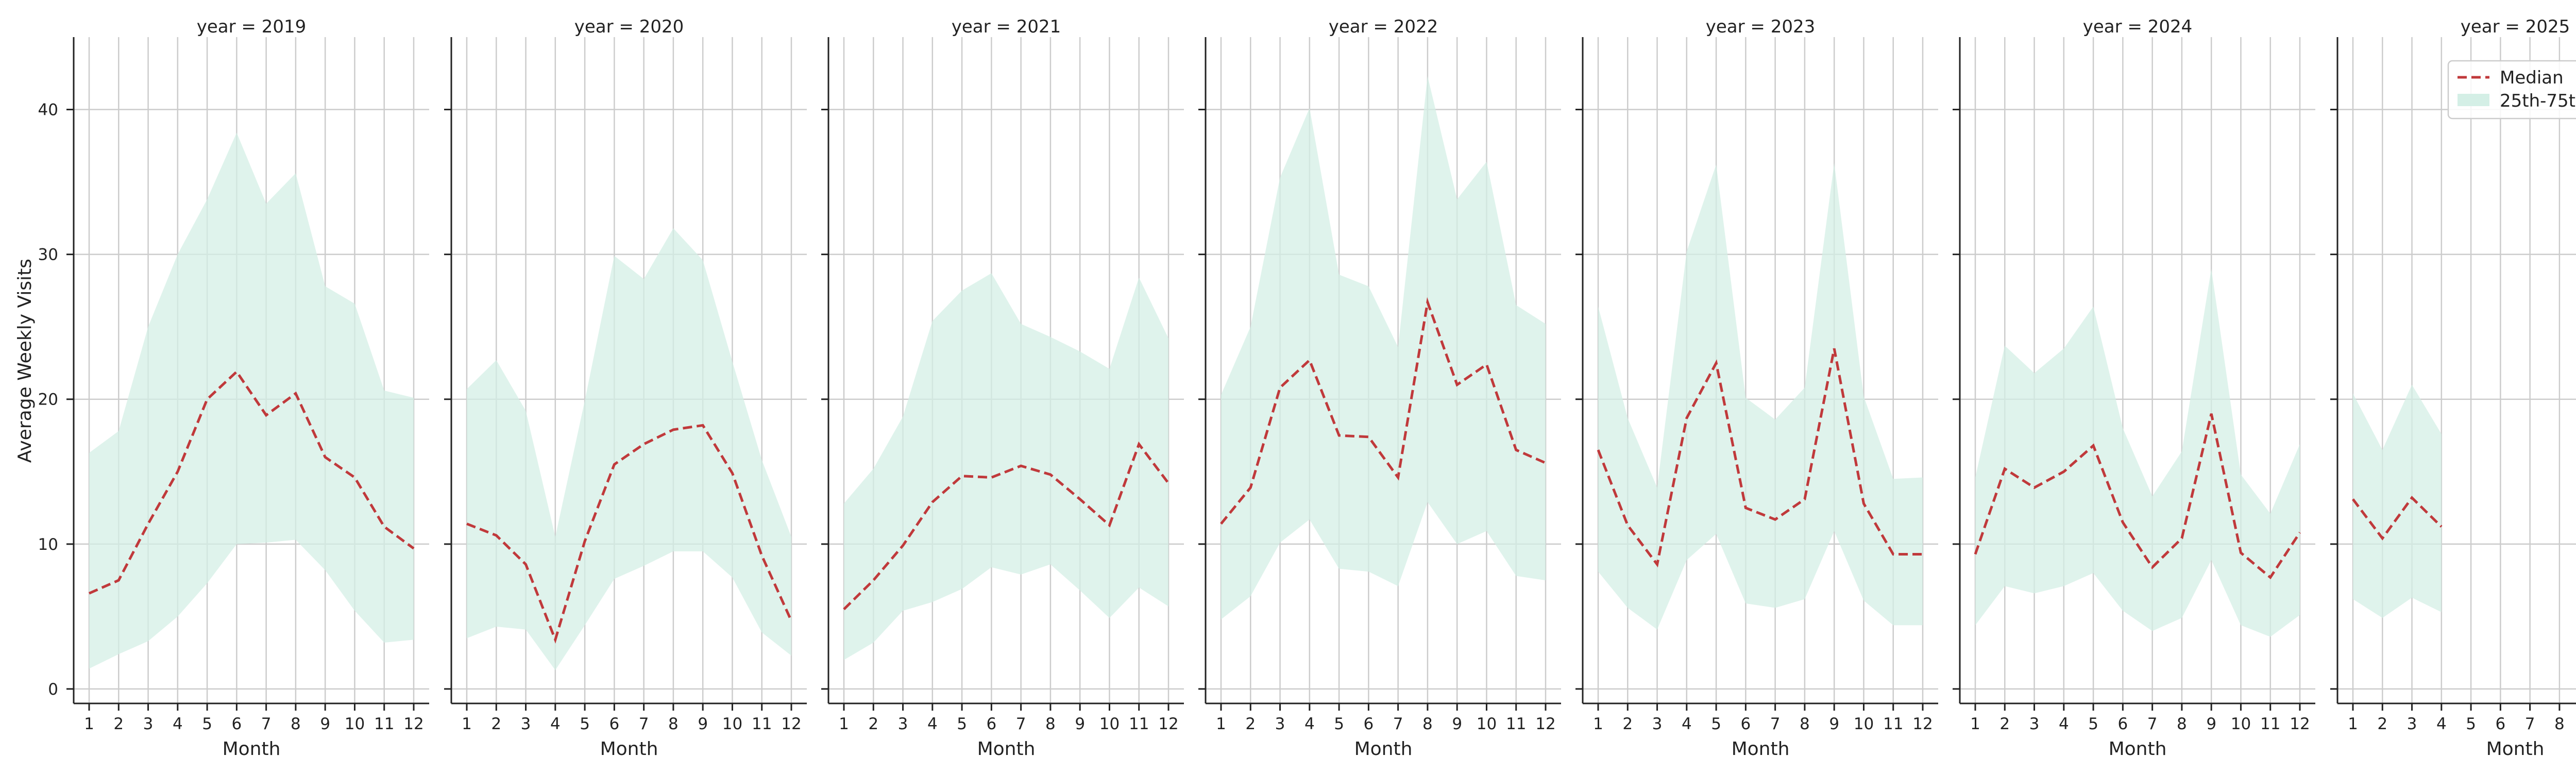  Describe the element at coordinates (1760, 26) in the screenshot. I see `panel-title: year = 2023` at that location.